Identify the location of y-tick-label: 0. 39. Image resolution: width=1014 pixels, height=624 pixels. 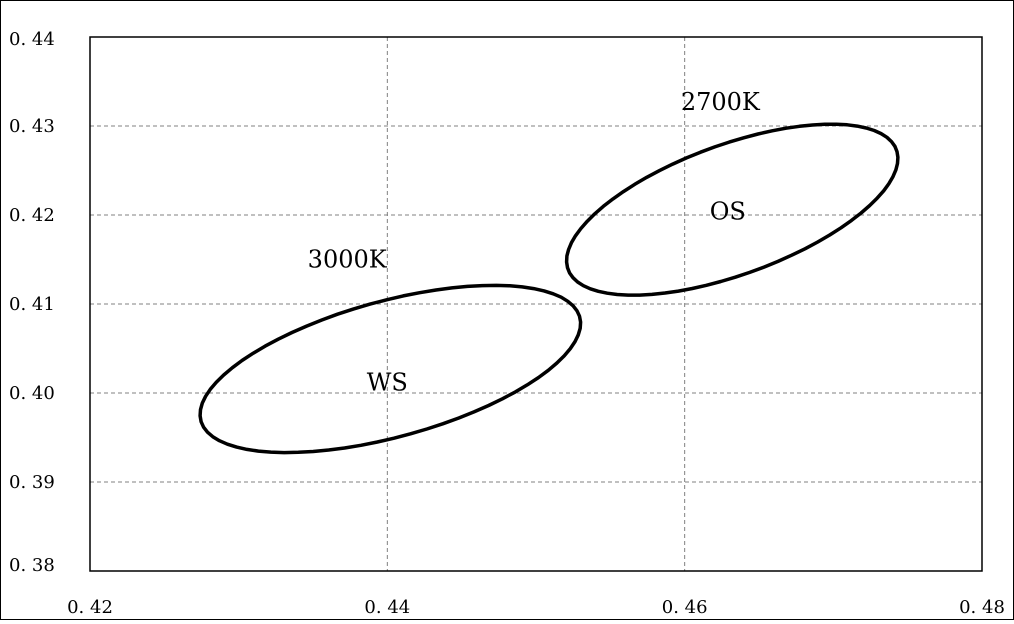
(32, 482).